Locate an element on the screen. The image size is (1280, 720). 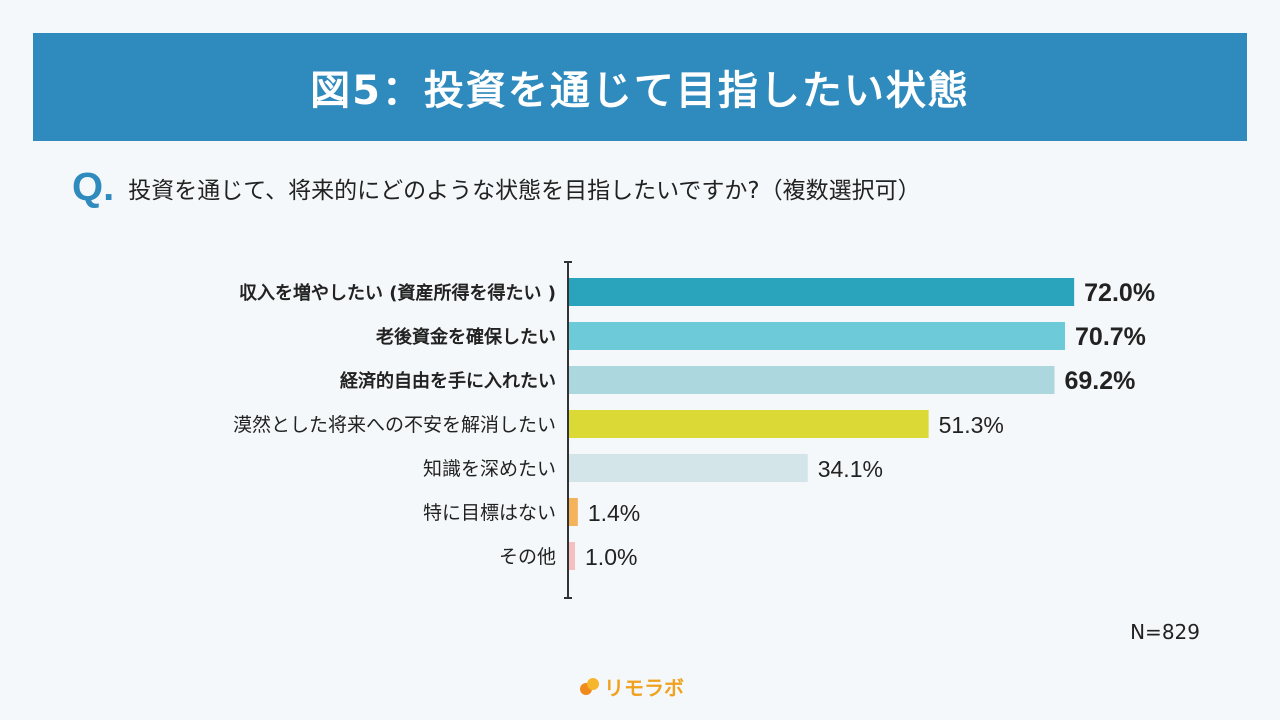
category-label: 特に目標はない is located at coordinates (489, 513).